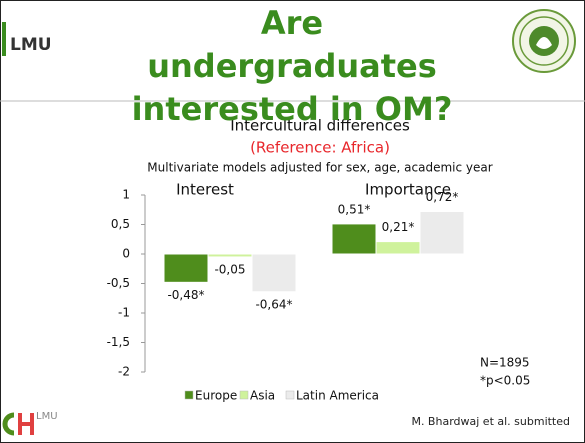 The image size is (585, 443). I want to click on y-tick-label: 0,5, so click(120, 224).